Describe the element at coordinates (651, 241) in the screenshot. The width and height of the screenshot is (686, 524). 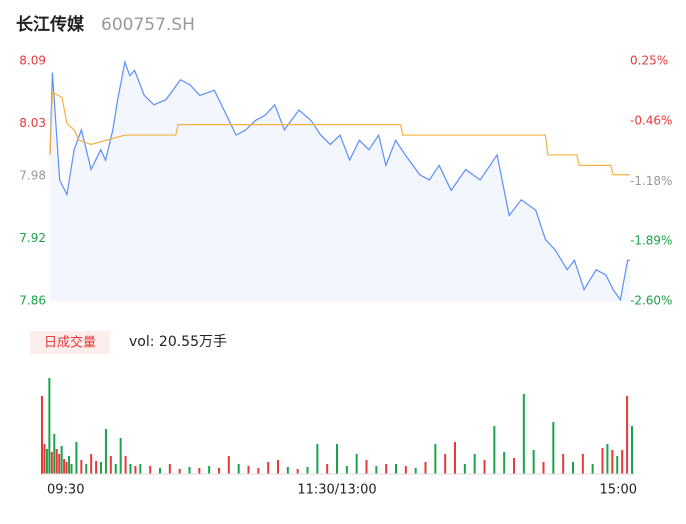
I see `y2-tick-label: -1.89%` at that location.